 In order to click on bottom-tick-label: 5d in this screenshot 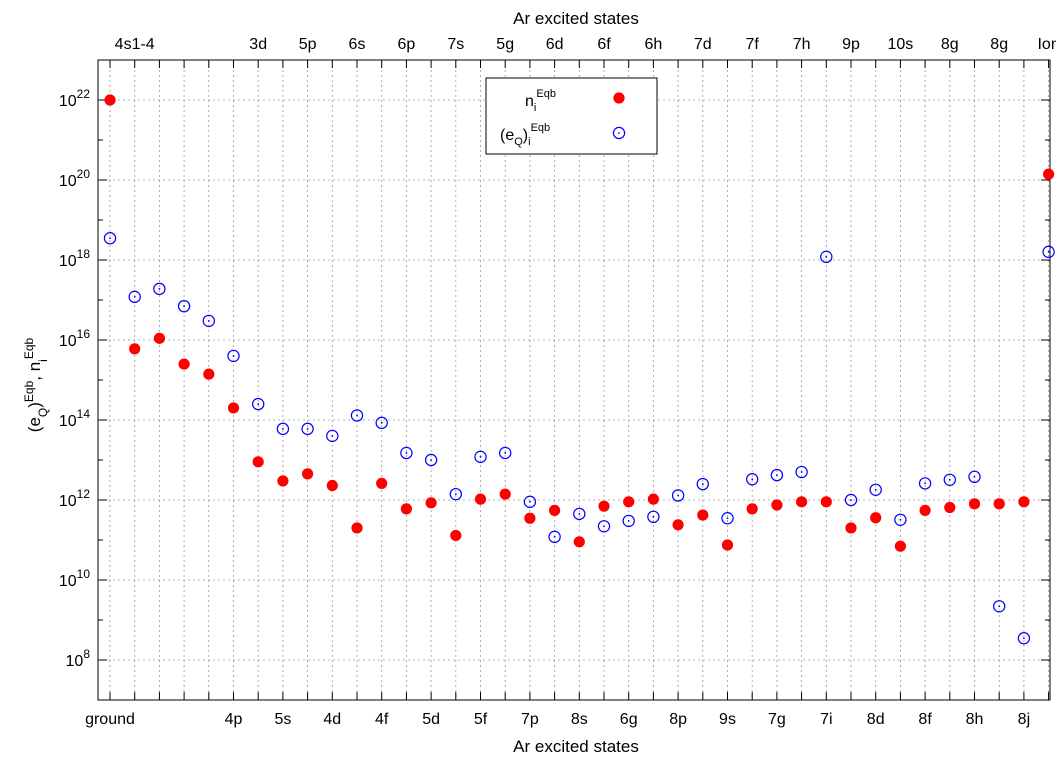, I will do `click(431, 719)`.